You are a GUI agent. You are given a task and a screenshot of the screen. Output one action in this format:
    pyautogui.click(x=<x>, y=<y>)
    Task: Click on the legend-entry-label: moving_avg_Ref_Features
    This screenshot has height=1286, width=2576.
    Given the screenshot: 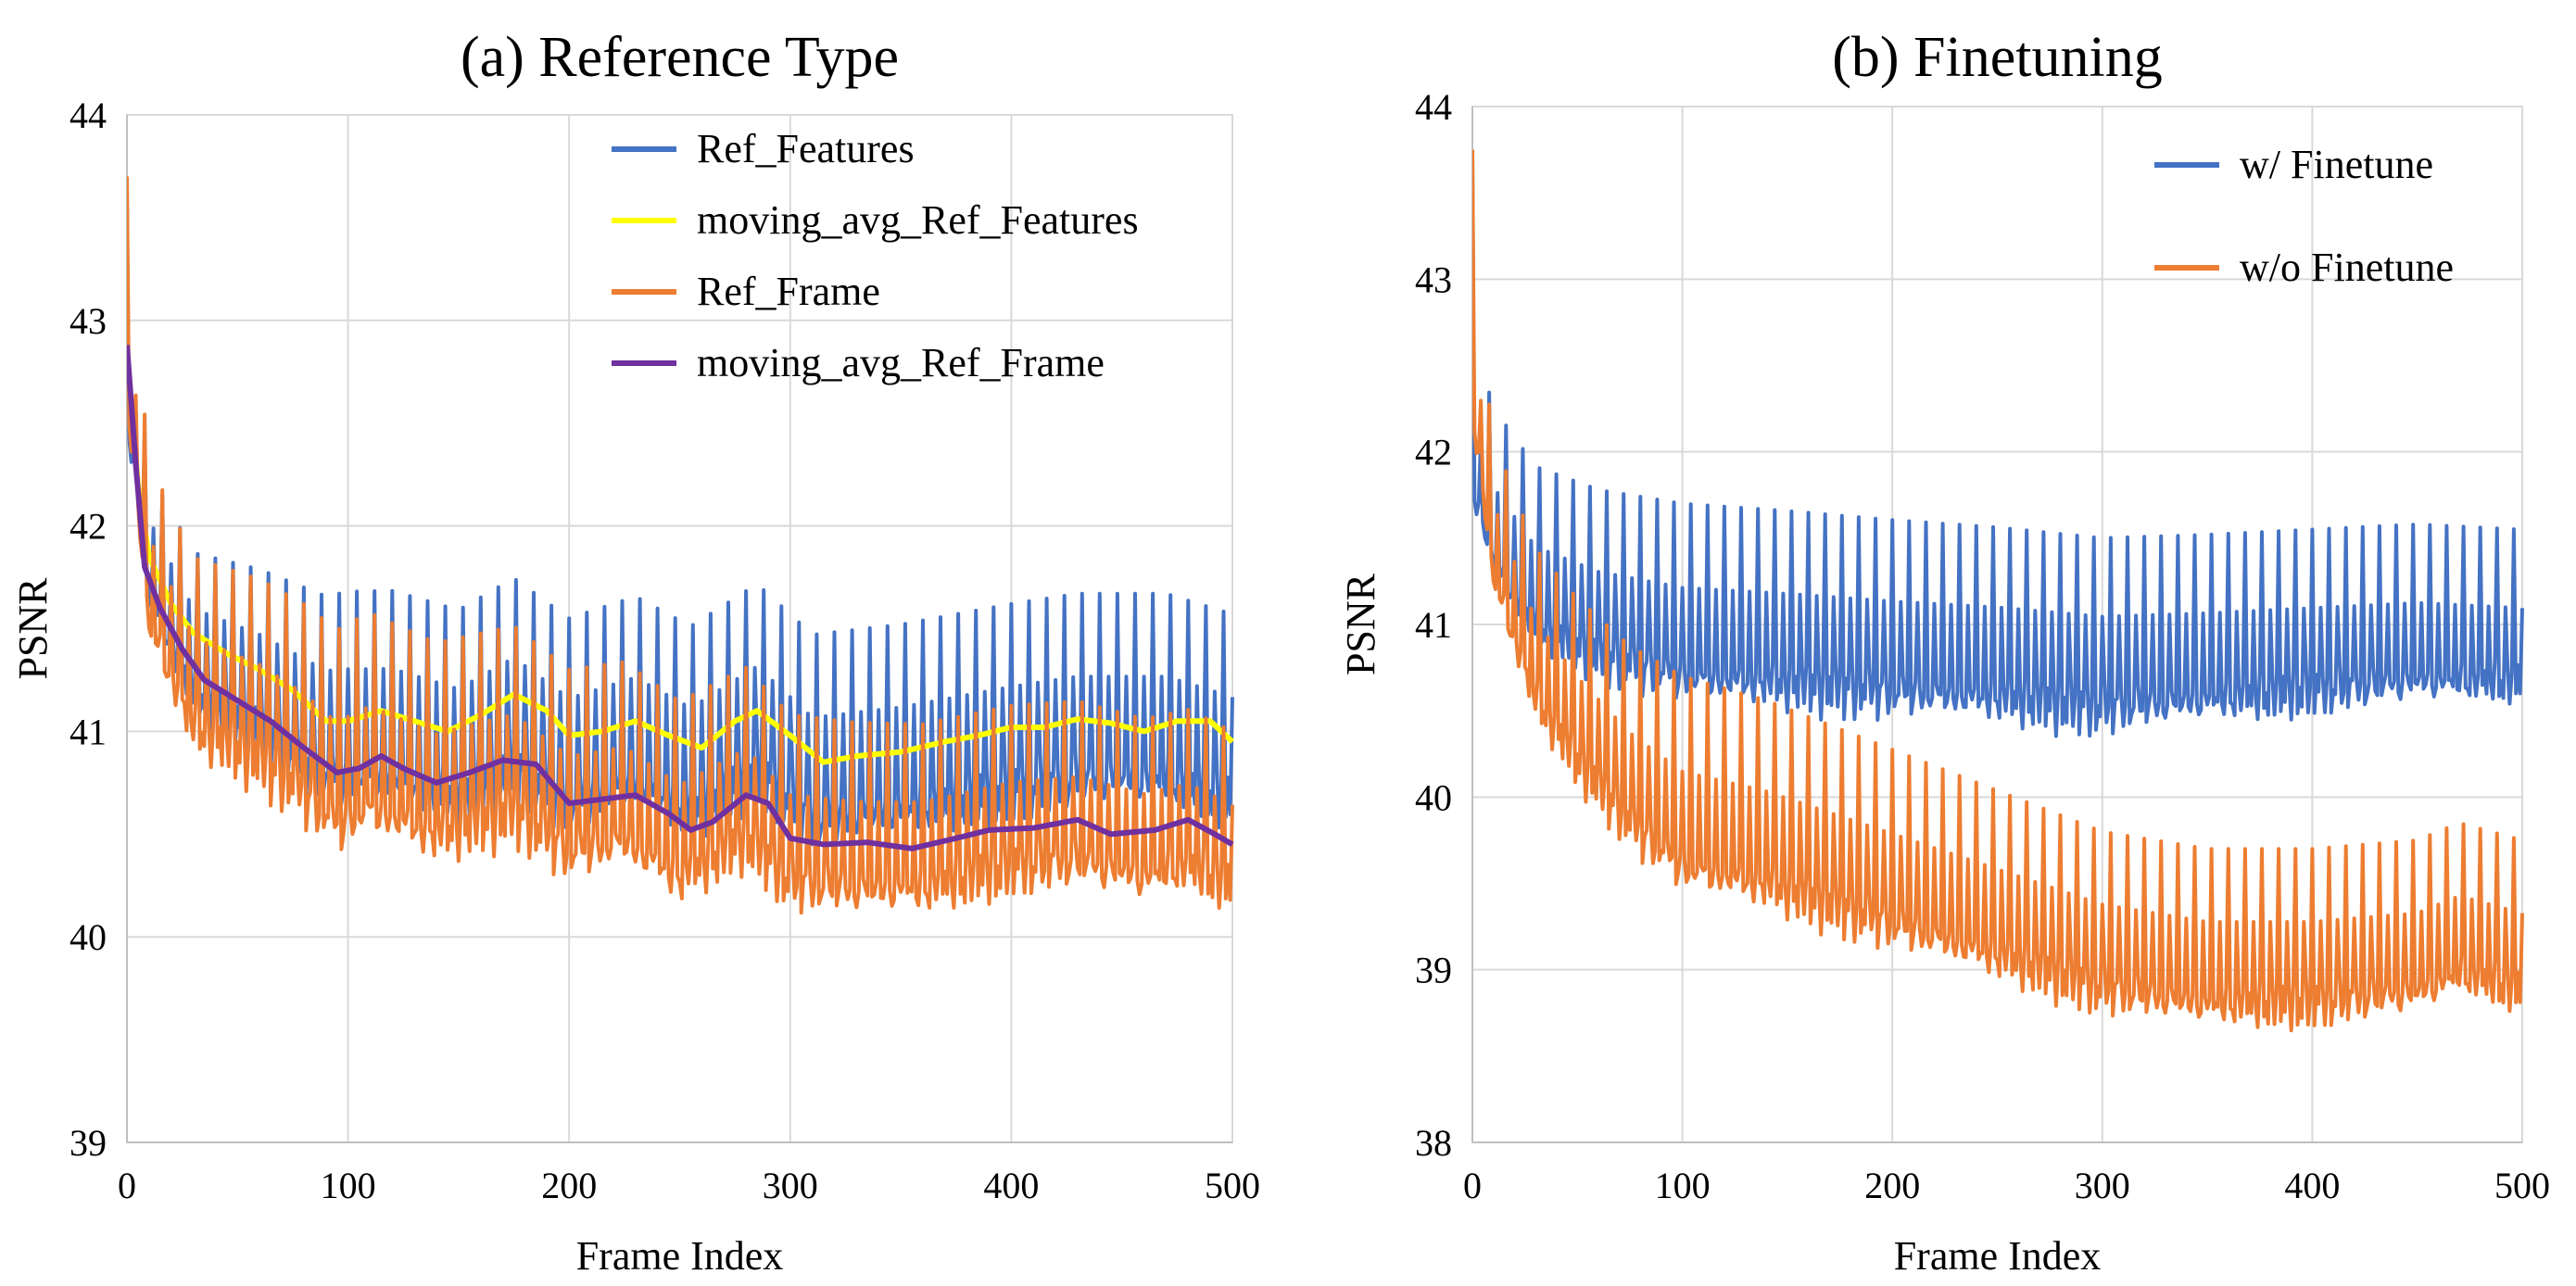 What is the action you would take?
    pyautogui.click(x=918, y=220)
    